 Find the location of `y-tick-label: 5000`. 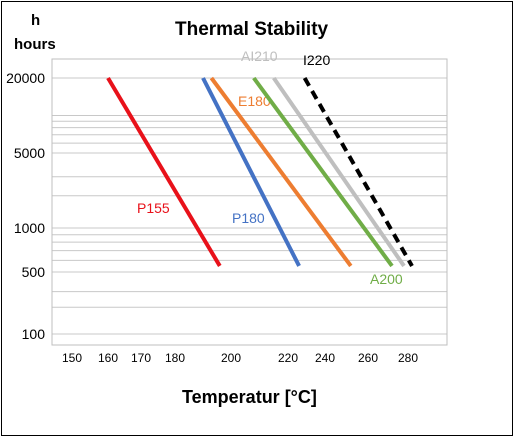

y-tick-label: 5000 is located at coordinates (29, 153).